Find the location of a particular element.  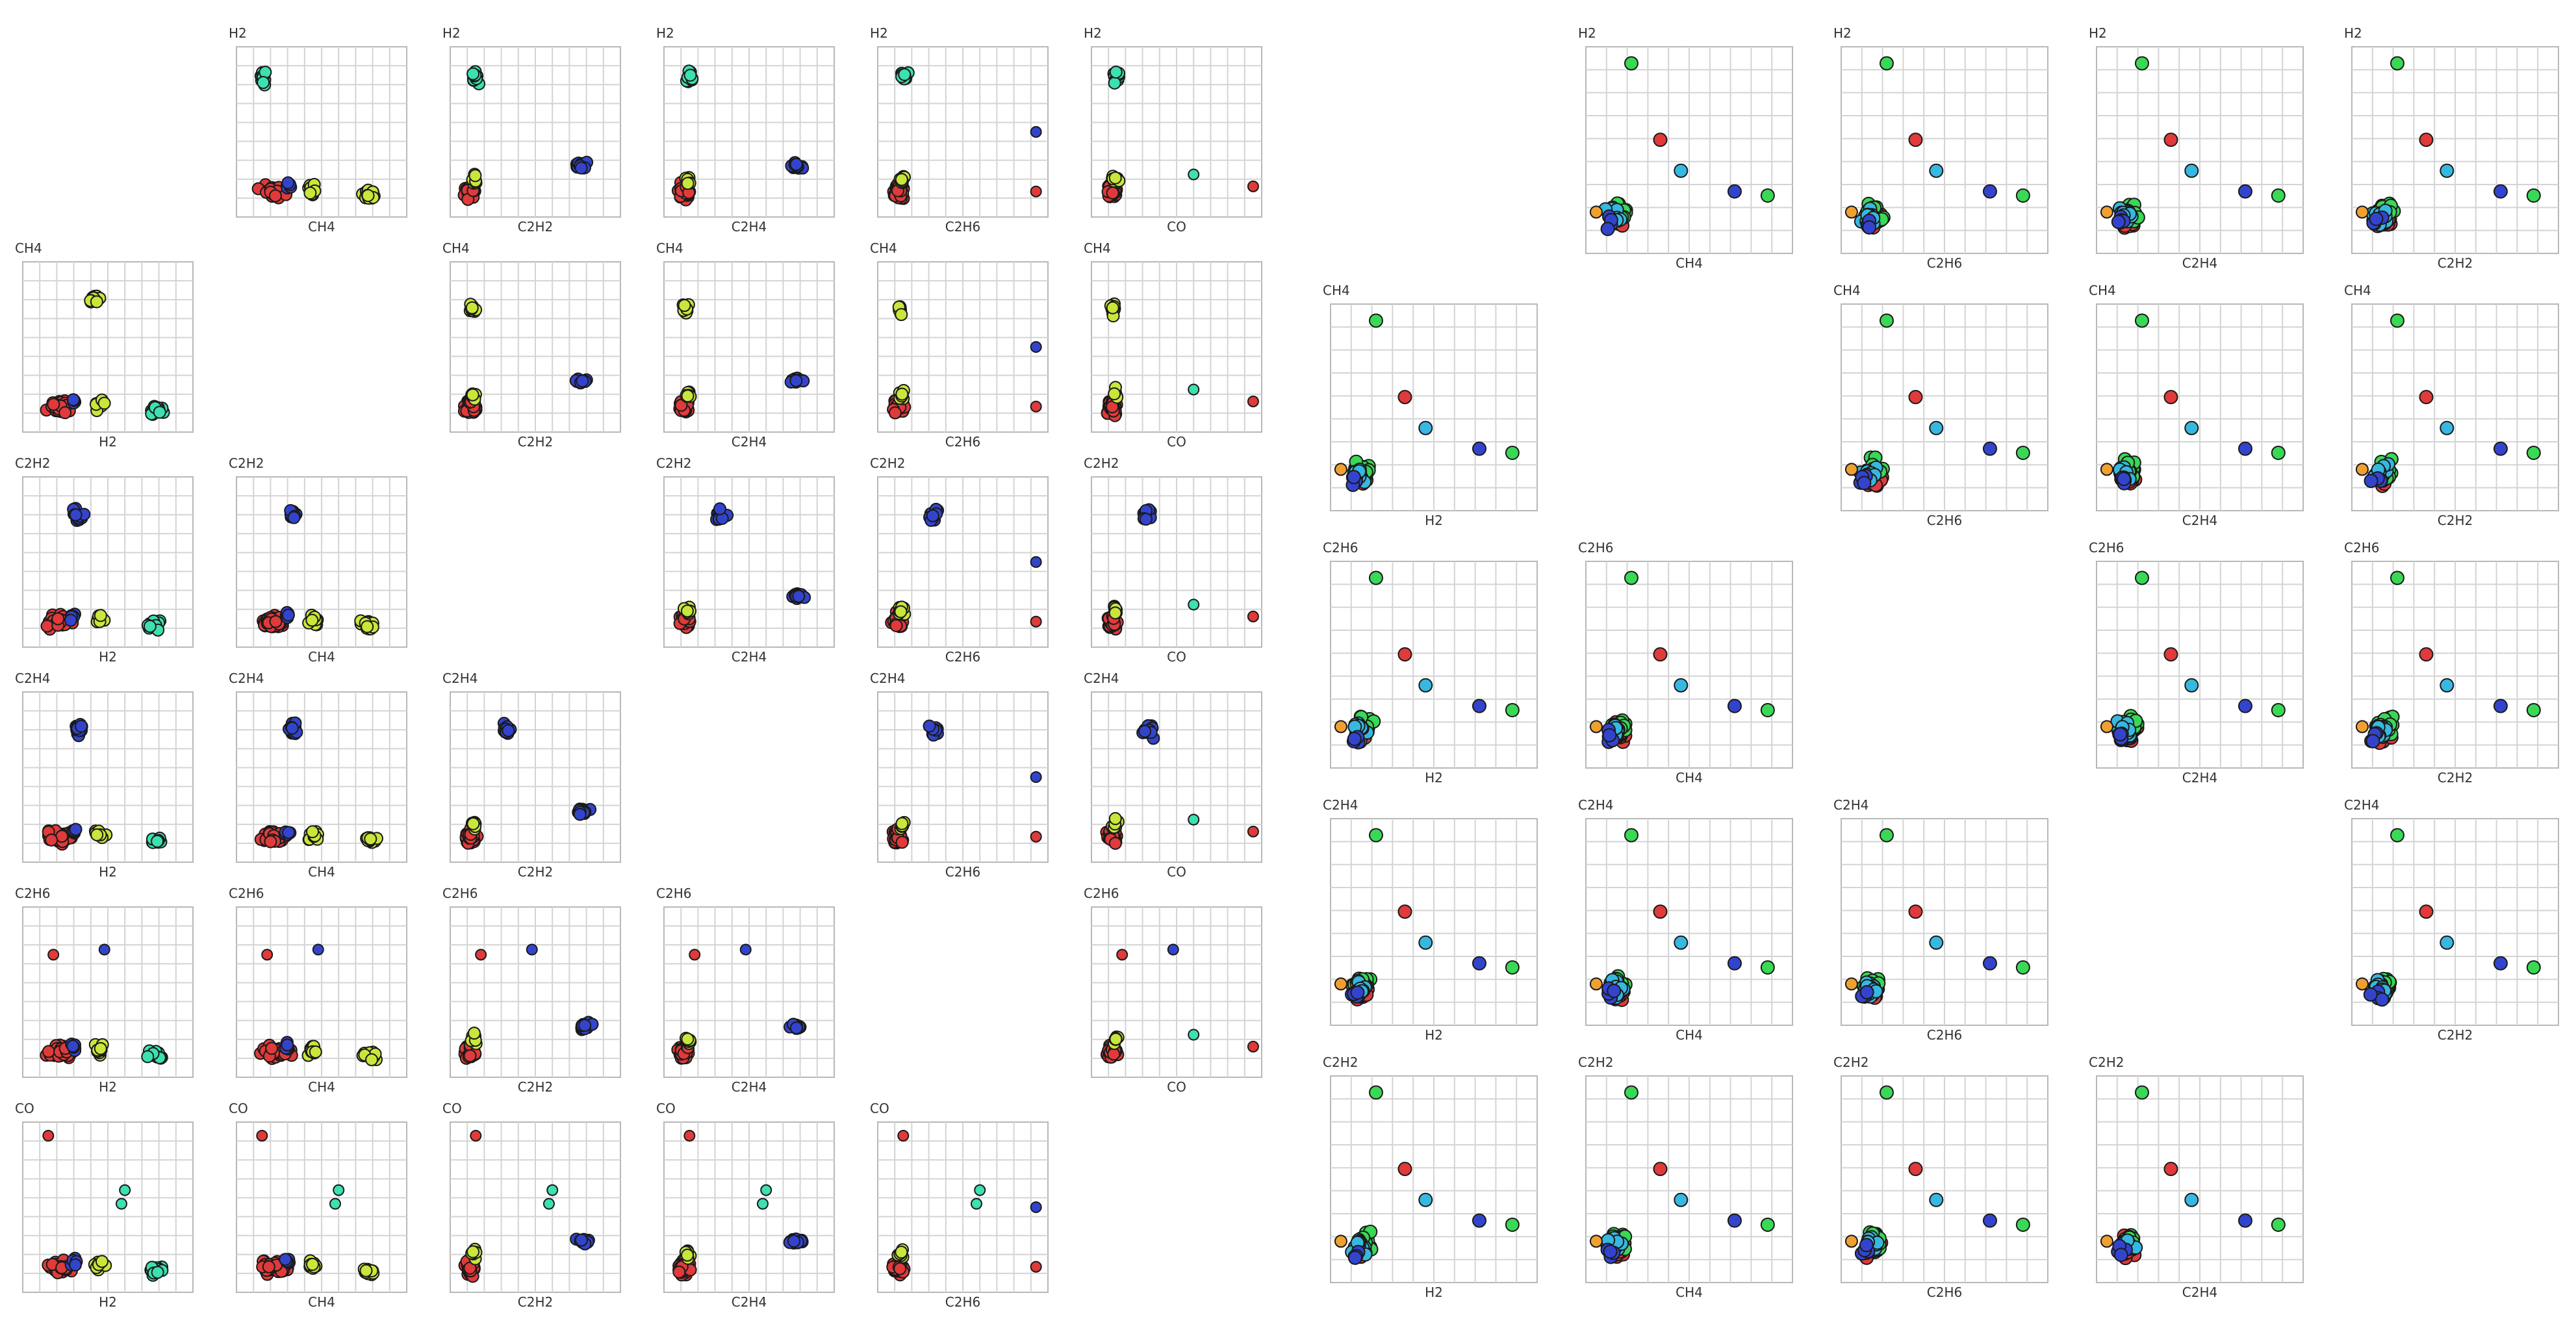

right-panel-CH4-vs-C2H6: CH4 C2H6 is located at coordinates (1940, 405).